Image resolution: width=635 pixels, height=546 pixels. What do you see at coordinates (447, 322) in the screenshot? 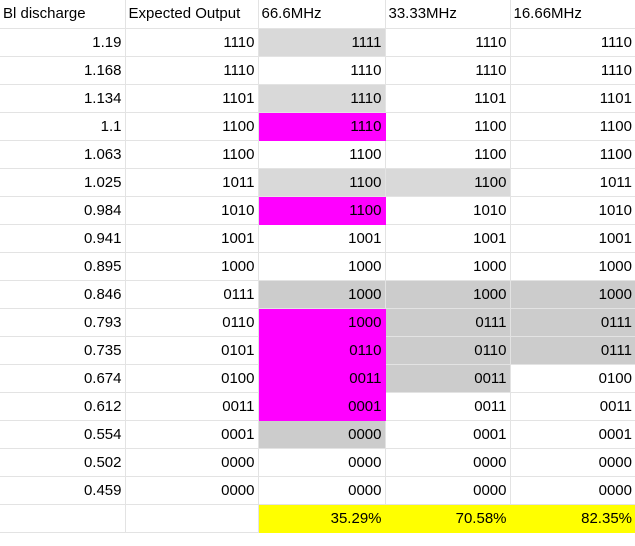
I see `cell-33mhz: 0111` at bounding box center [447, 322].